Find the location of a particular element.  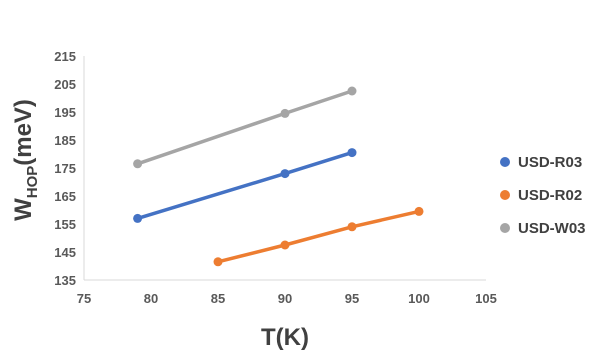

legend-marker-usd-w03 is located at coordinates (505, 228).